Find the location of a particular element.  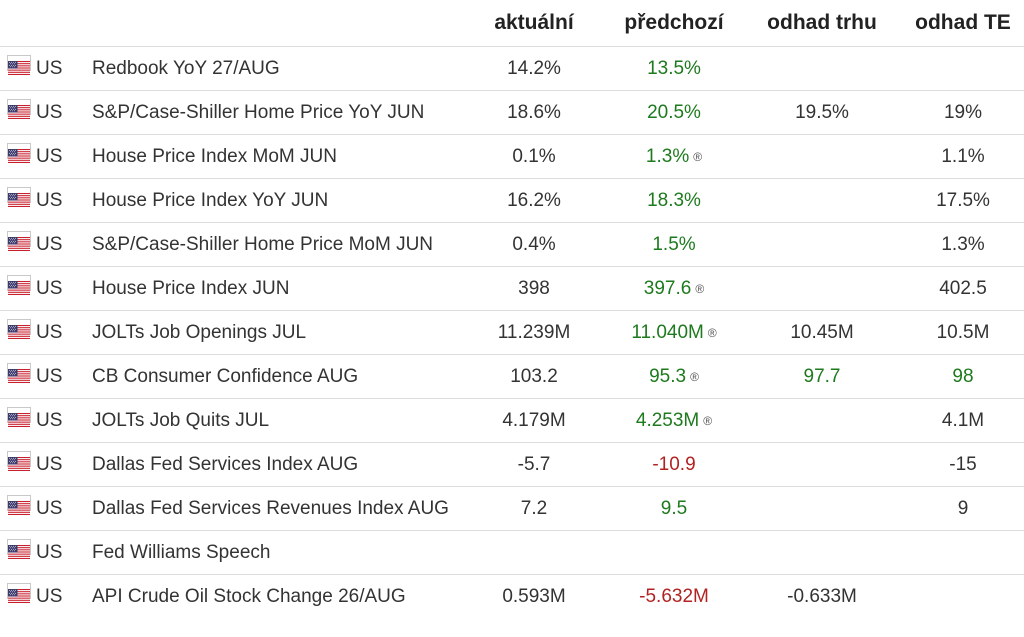

actual-value: 11.239M is located at coordinates (534, 332).